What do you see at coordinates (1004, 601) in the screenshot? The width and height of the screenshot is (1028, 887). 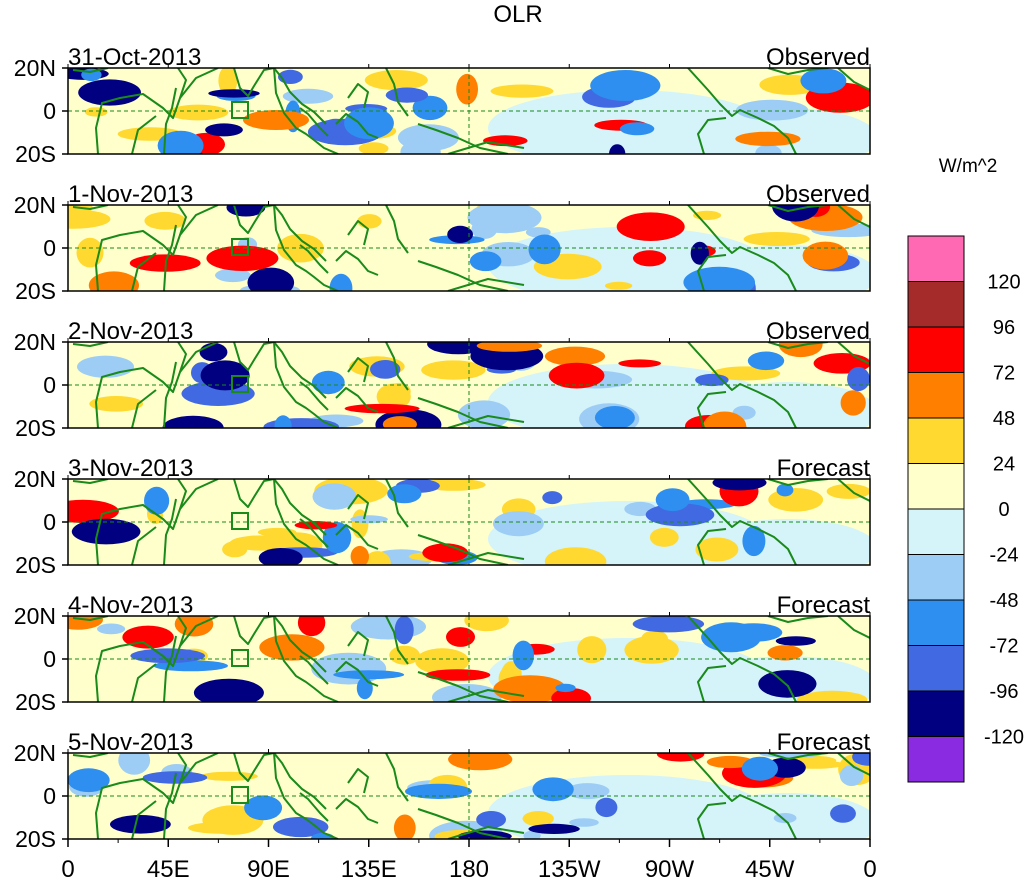 I see `colorbar-label: -48` at bounding box center [1004, 601].